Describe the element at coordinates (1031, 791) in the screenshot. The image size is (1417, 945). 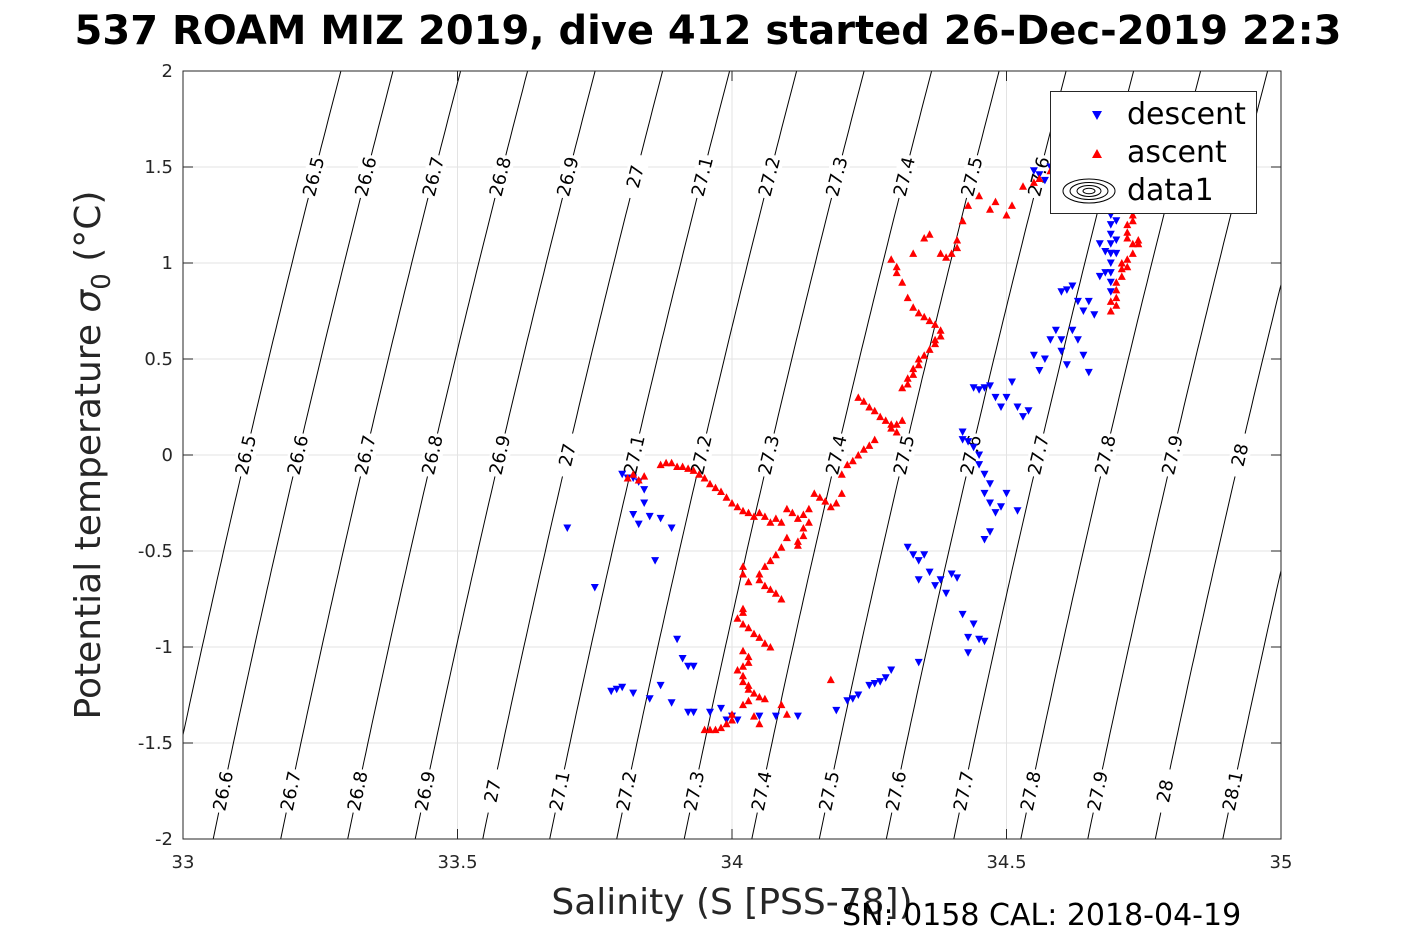
I see `contour-label: 27.8` at that location.